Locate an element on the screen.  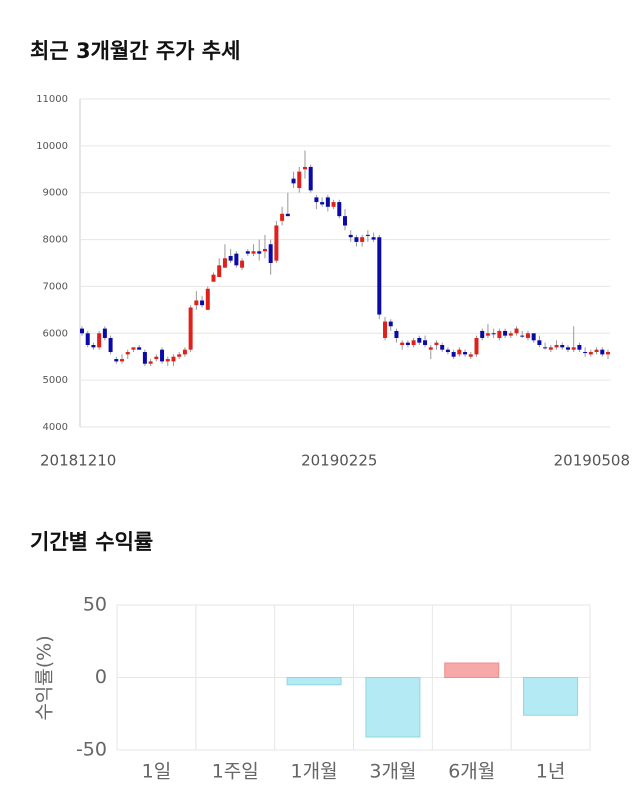
x-tick-label: 1개월 is located at coordinates (314, 772).